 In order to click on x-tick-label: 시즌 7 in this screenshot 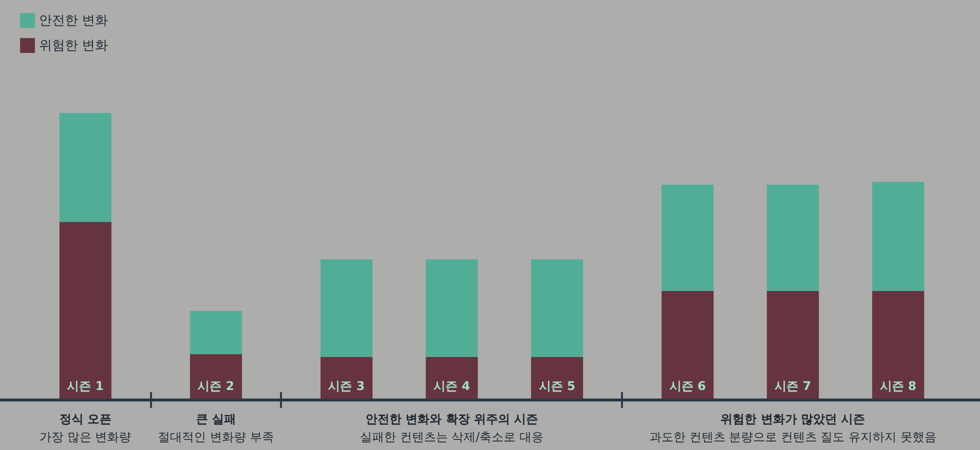, I will do `click(793, 386)`.